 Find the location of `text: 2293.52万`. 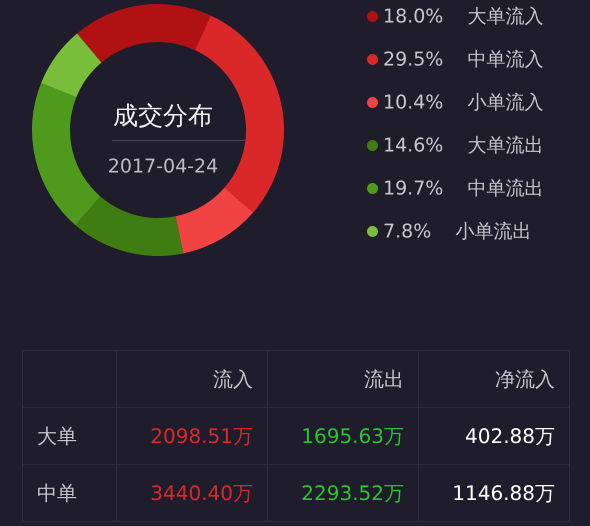

text: 2293.52万 is located at coordinates (352, 492).